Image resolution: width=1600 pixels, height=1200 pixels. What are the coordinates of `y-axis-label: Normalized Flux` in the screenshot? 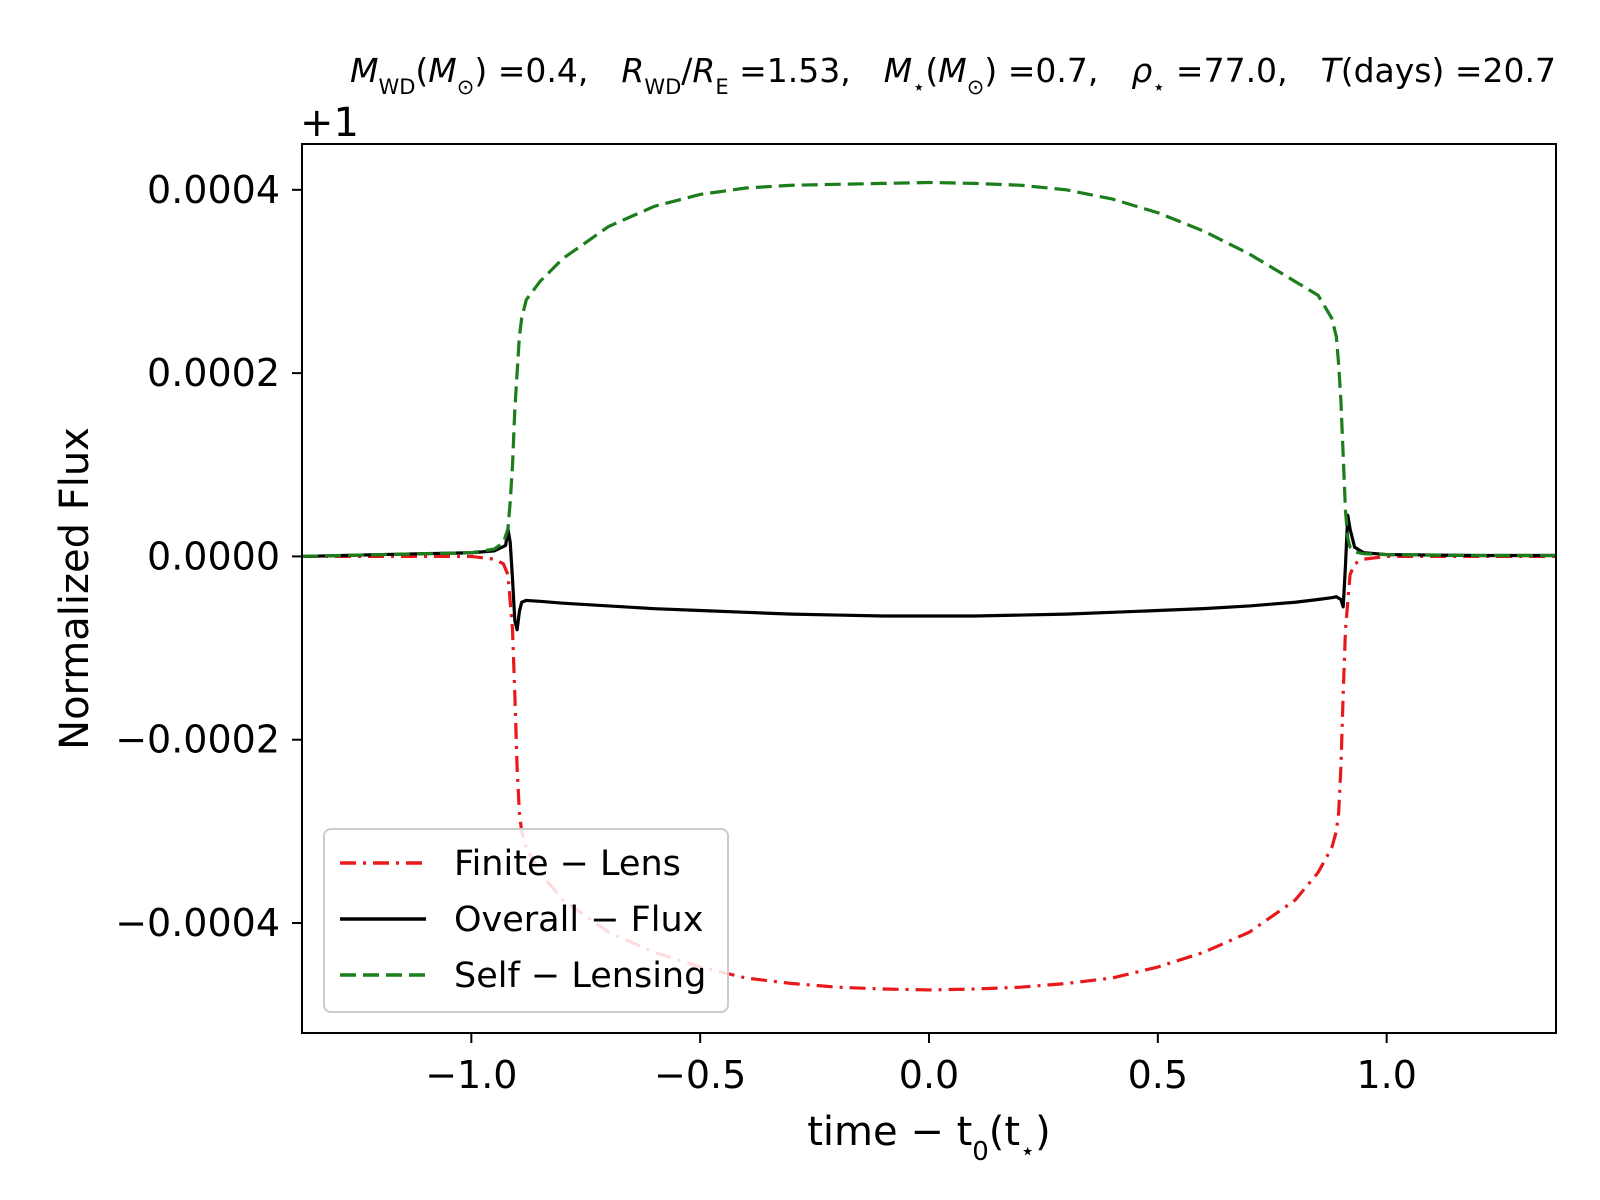 It's located at (75, 588).